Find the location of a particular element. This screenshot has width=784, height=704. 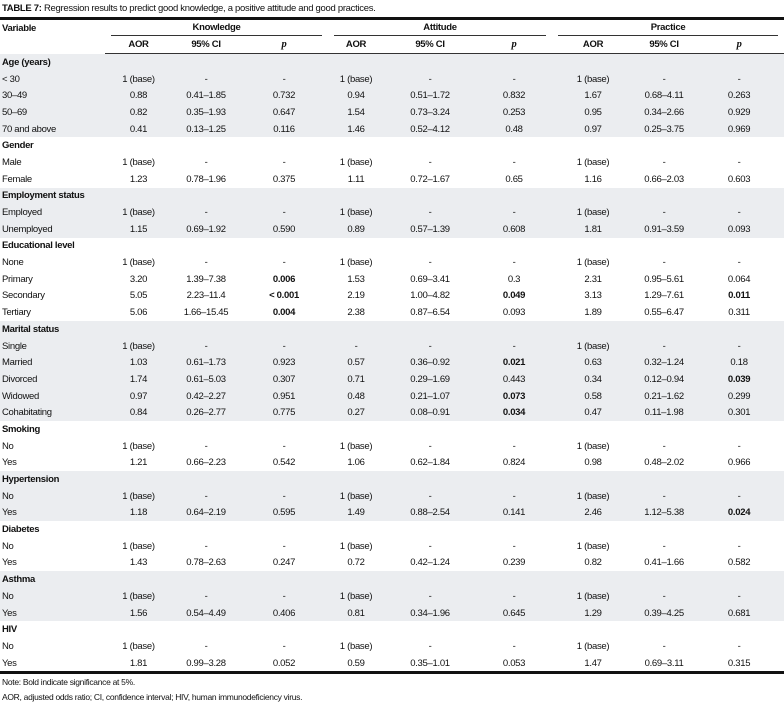

row-label: 50–69 is located at coordinates (52, 112).